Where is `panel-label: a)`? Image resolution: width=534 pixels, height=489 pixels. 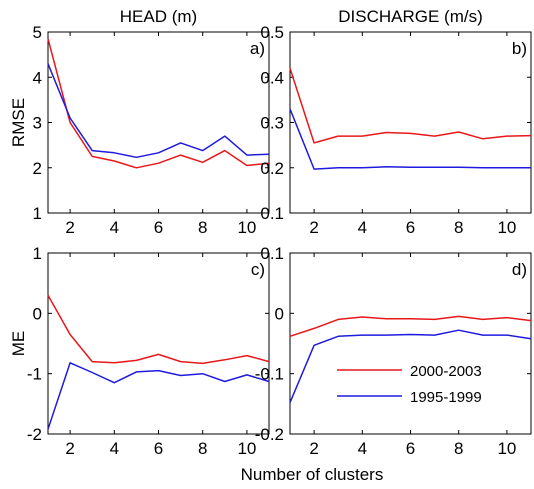
panel-label: a) is located at coordinates (257, 48).